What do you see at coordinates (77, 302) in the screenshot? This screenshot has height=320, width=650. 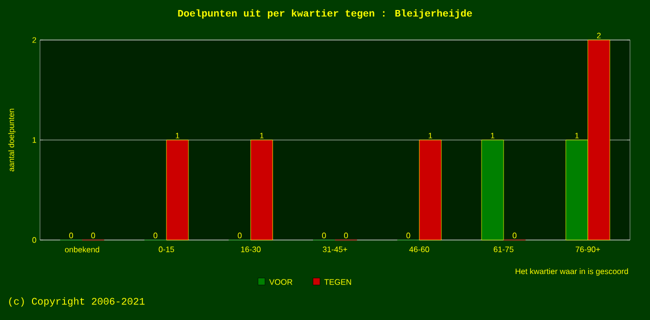 I see `text: (c) Copyright 2006-2021` at bounding box center [77, 302].